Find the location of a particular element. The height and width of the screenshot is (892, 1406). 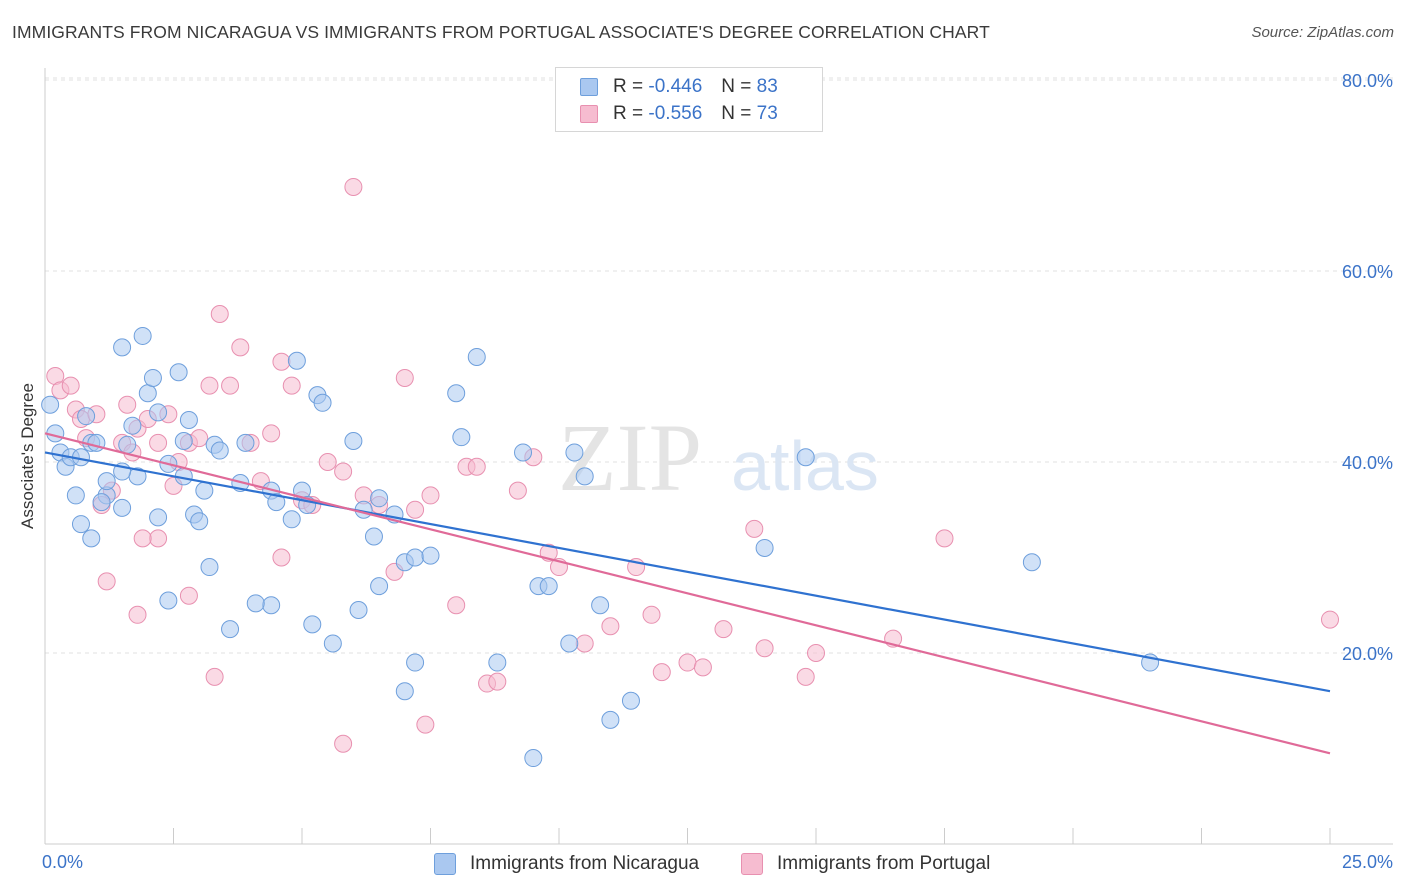

y-axis-label: Associate's Degree is located at coordinates (27, 456).